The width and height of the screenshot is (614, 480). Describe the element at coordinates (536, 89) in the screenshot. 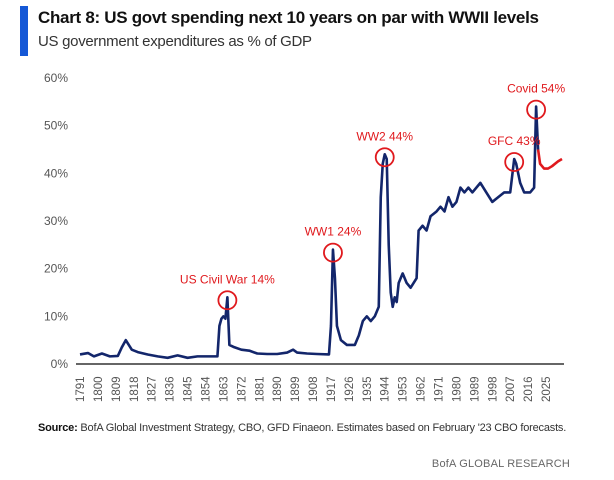

I see `annotation-label: Covid 54%` at that location.